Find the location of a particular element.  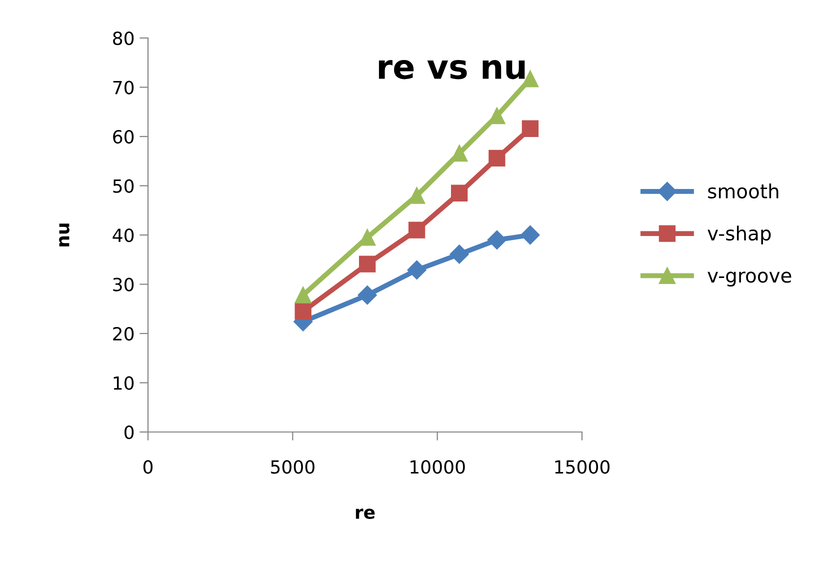

y-tick-label: 70 is located at coordinates (123, 87).